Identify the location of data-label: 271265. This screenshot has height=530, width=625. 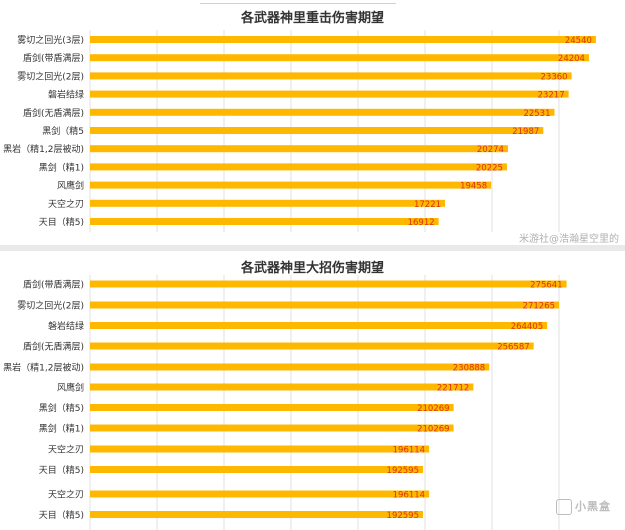
(539, 307).